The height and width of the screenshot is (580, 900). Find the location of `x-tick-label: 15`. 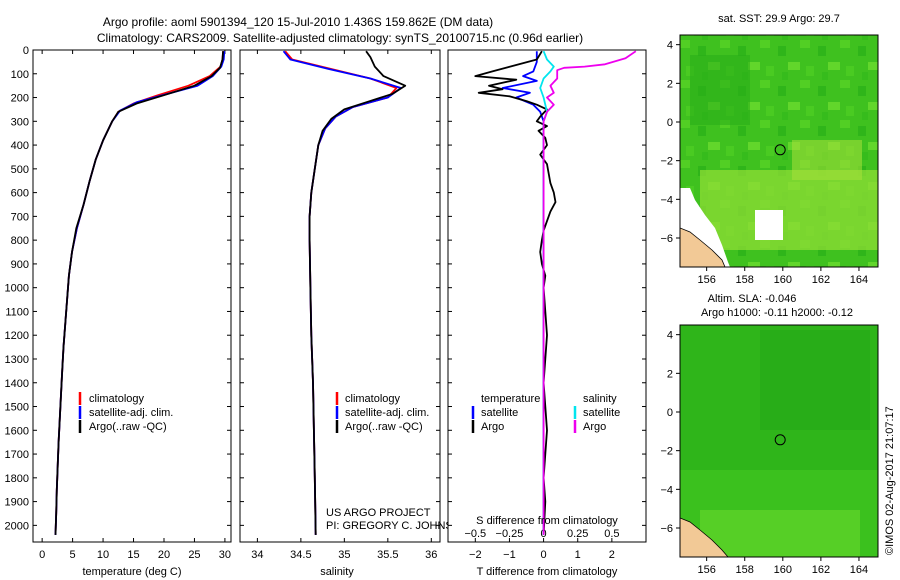

x-tick-label: 15 is located at coordinates (133, 555).